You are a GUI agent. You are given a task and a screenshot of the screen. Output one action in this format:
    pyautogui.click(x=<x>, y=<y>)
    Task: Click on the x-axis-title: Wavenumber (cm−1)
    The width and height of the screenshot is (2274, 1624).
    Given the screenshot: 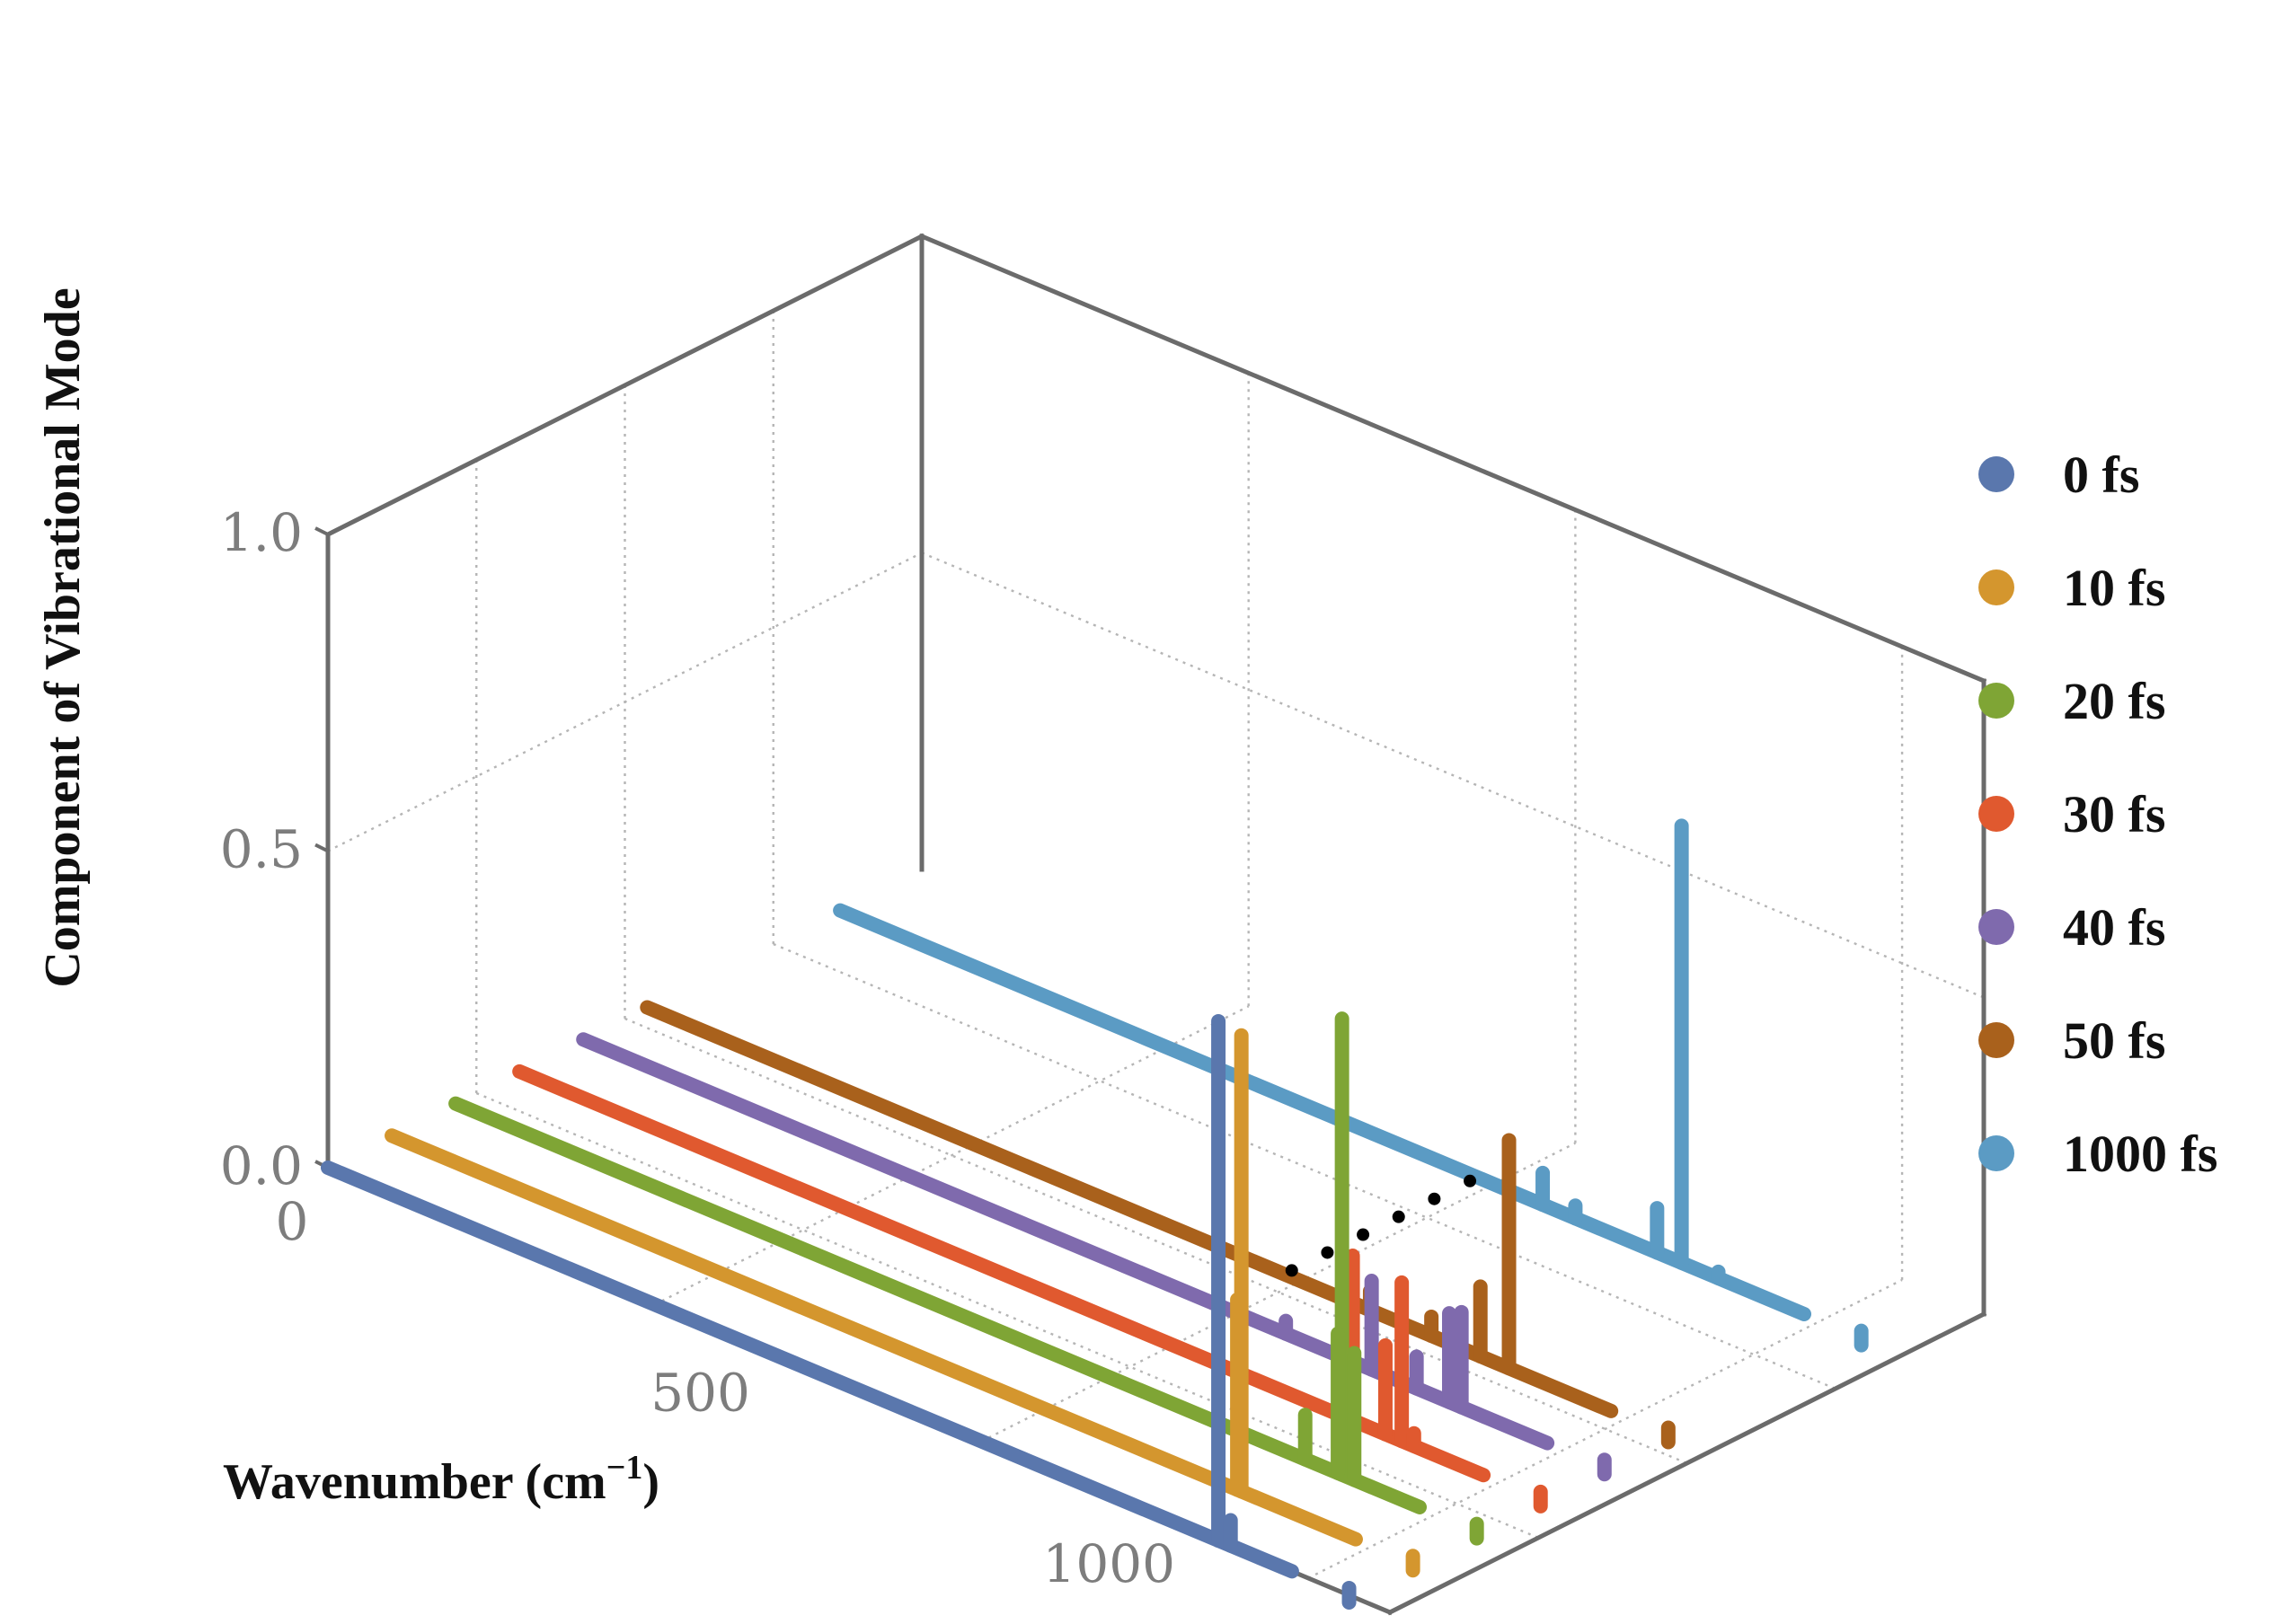 What is the action you would take?
    pyautogui.click(x=441, y=1479)
    